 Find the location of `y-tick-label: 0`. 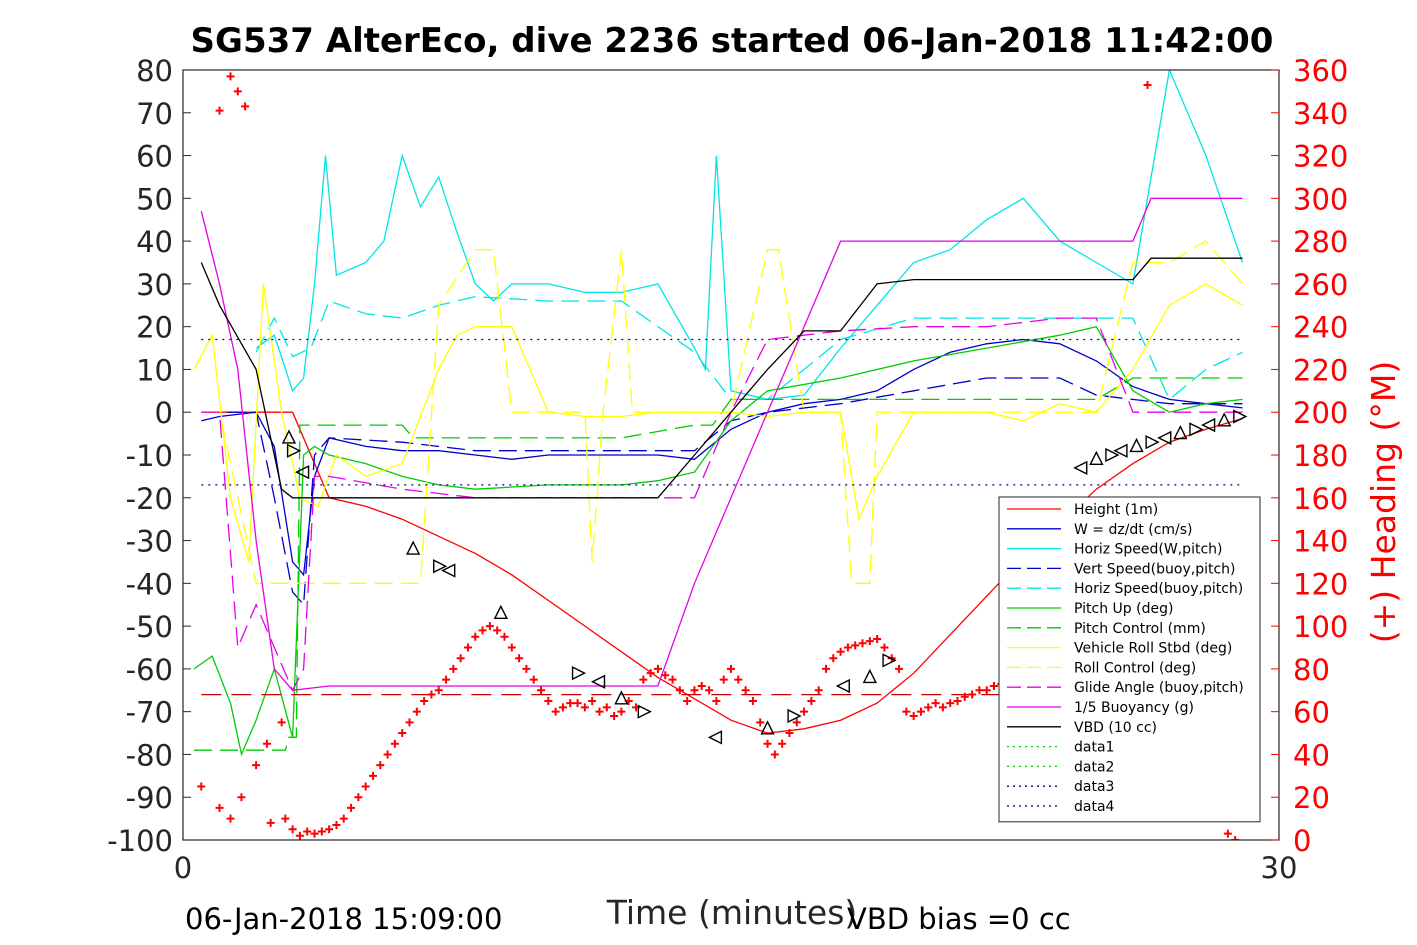

y-tick-label: 0 is located at coordinates (164, 413).